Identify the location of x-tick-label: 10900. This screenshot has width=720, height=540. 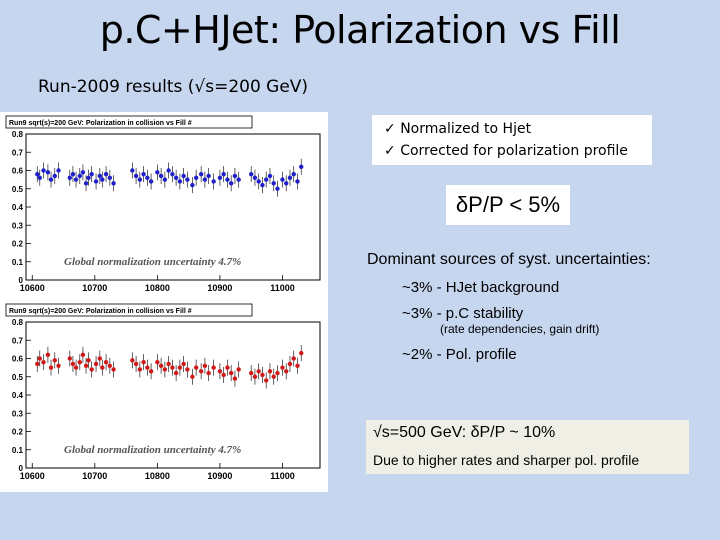
(219, 476).